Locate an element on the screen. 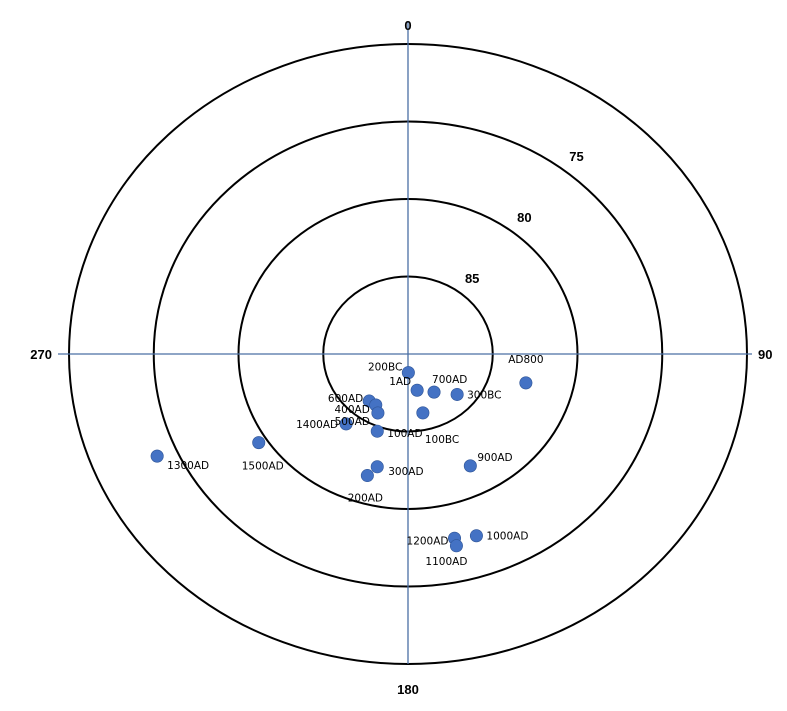 This screenshot has height=711, width=787. point-label-900AD: 900AD is located at coordinates (494, 458).